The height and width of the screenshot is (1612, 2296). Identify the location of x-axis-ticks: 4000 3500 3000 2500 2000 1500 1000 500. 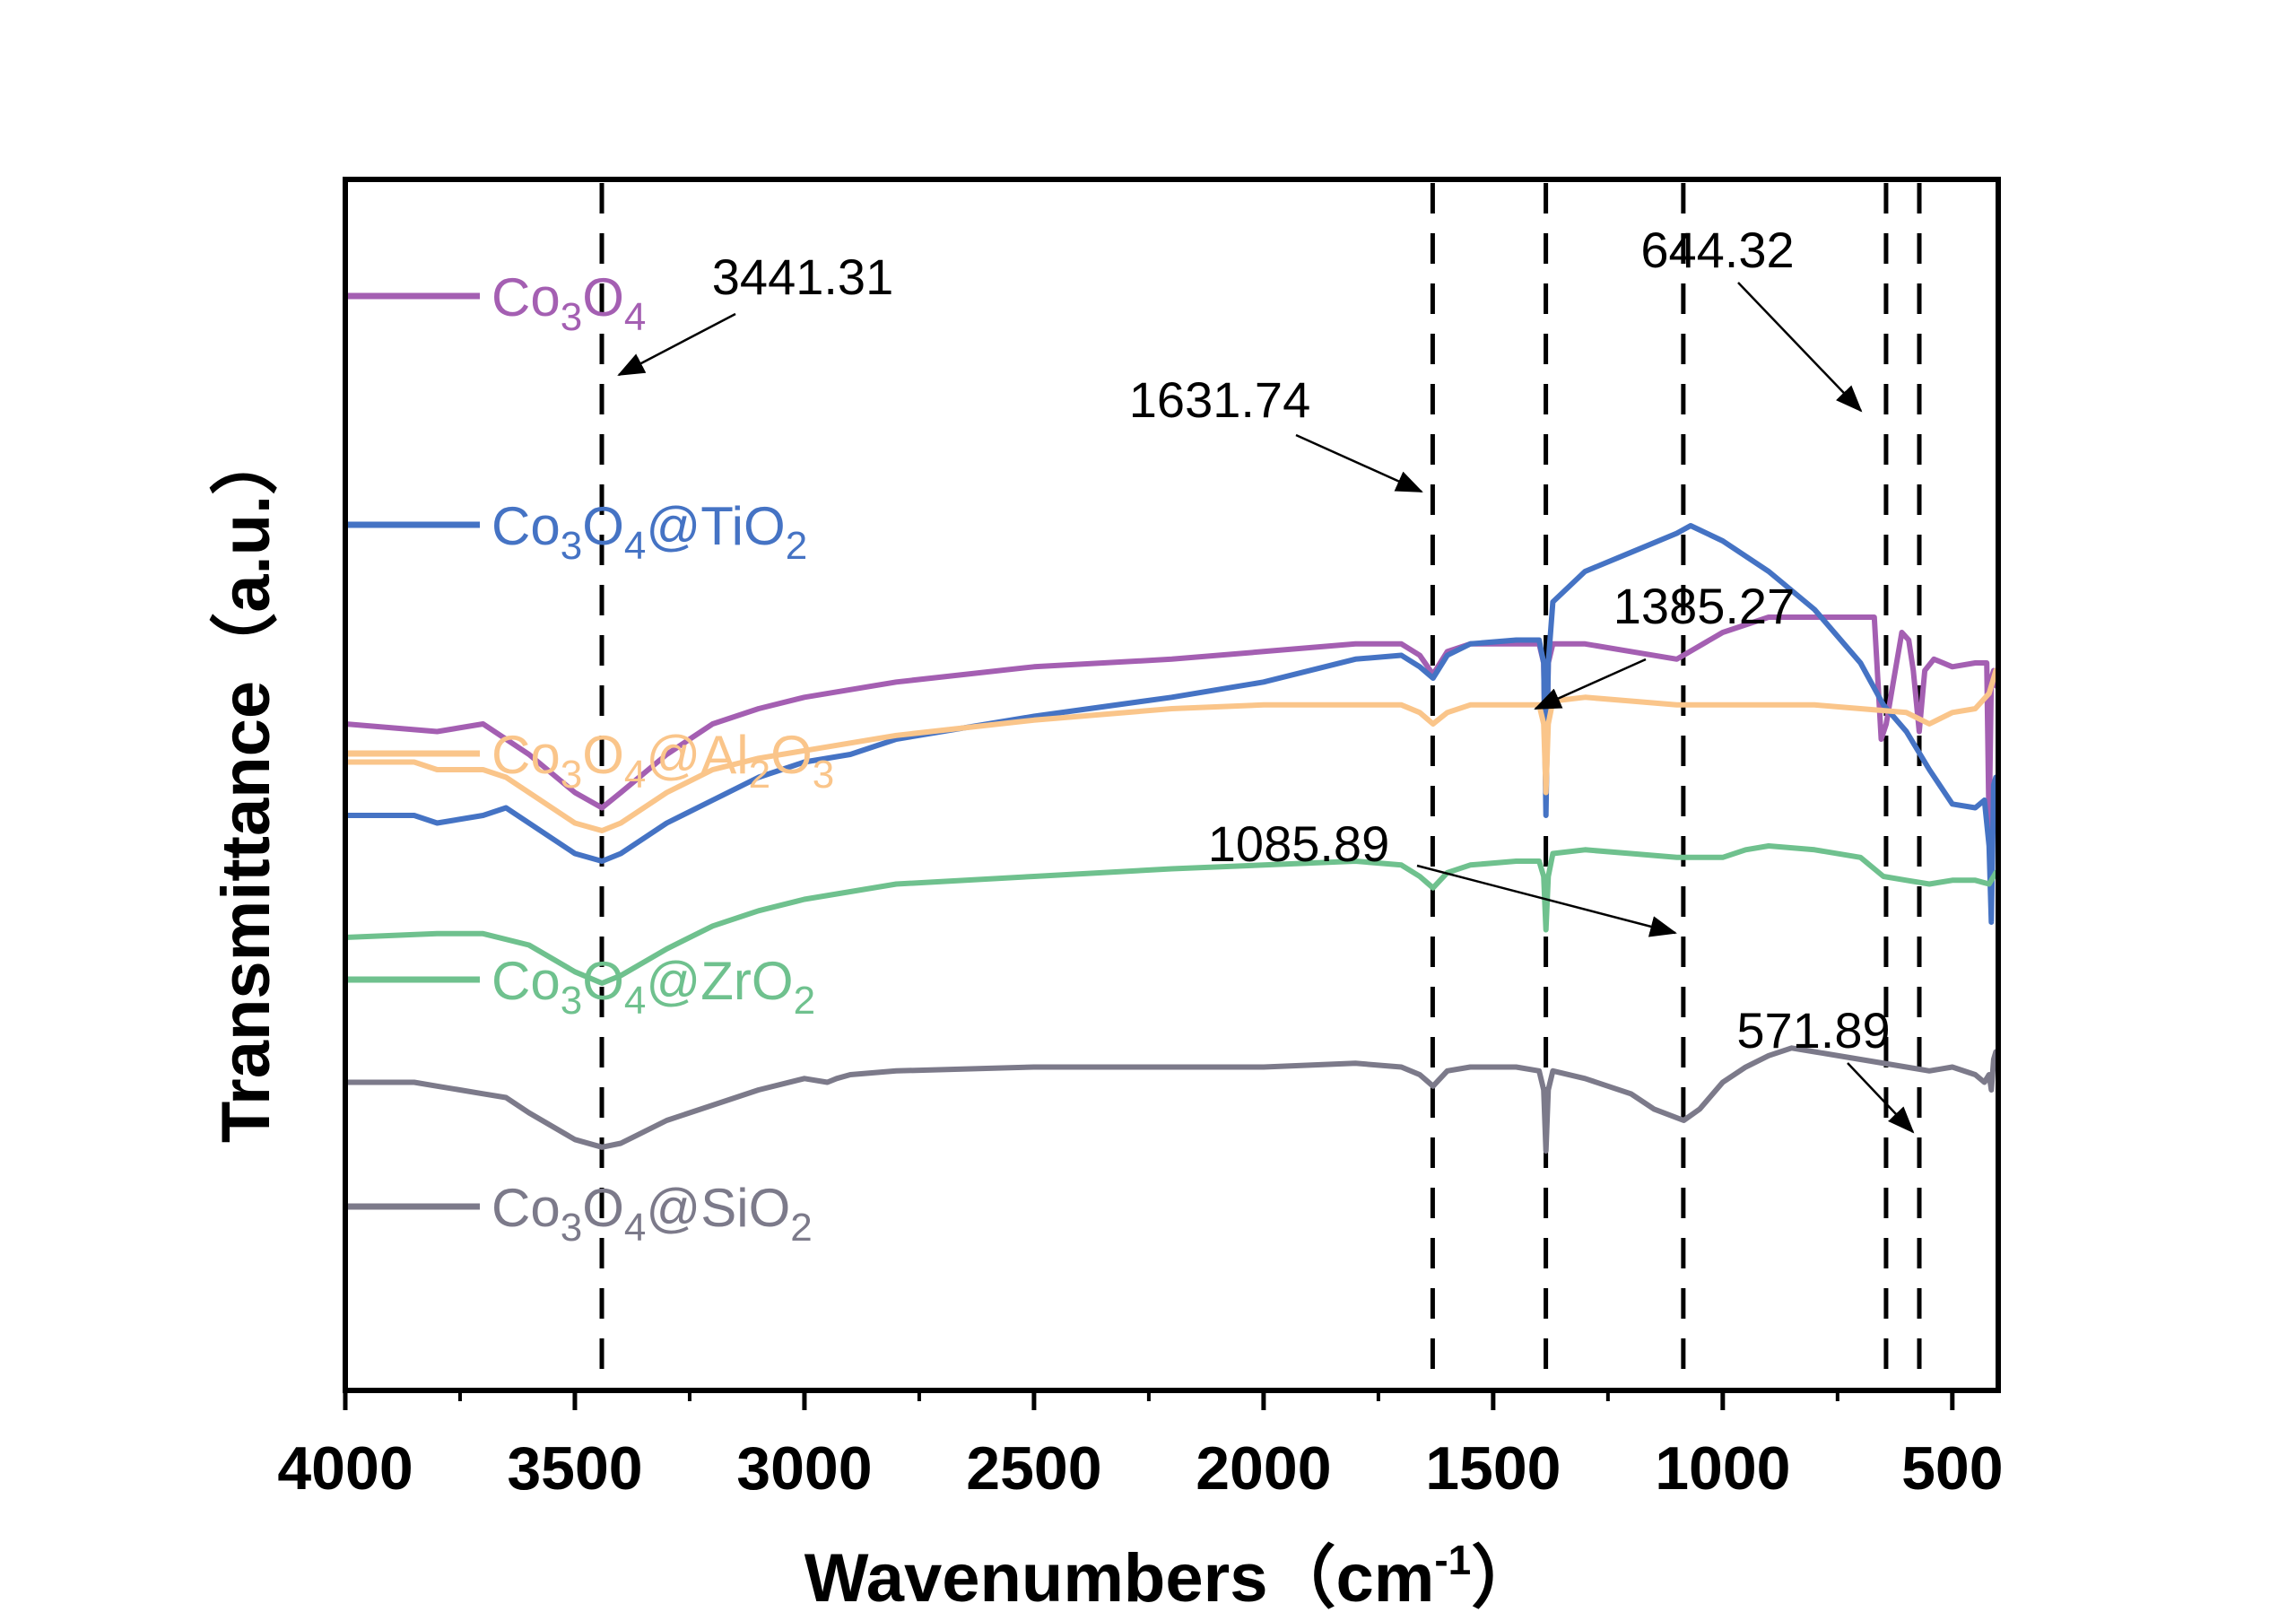
(1140, 1446).